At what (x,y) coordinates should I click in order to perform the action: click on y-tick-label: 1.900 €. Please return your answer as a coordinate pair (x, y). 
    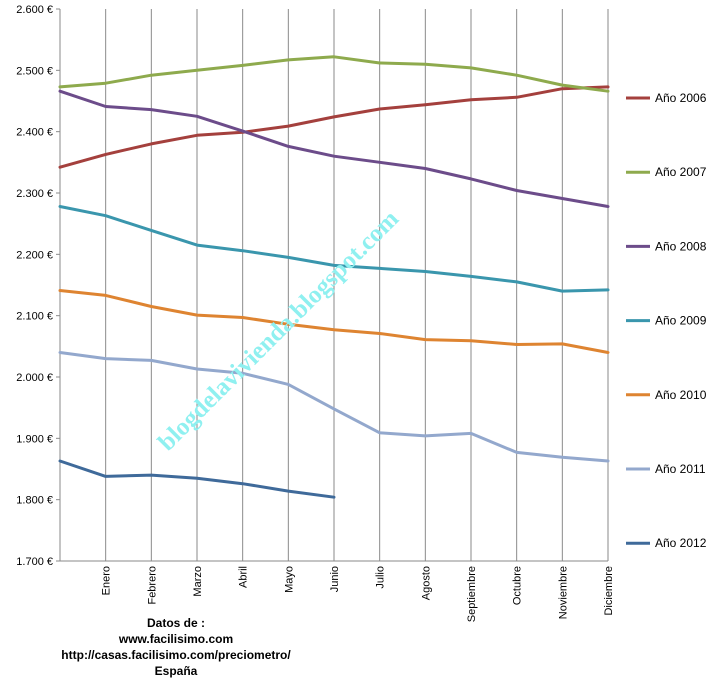
    Looking at the image, I should click on (34, 439).